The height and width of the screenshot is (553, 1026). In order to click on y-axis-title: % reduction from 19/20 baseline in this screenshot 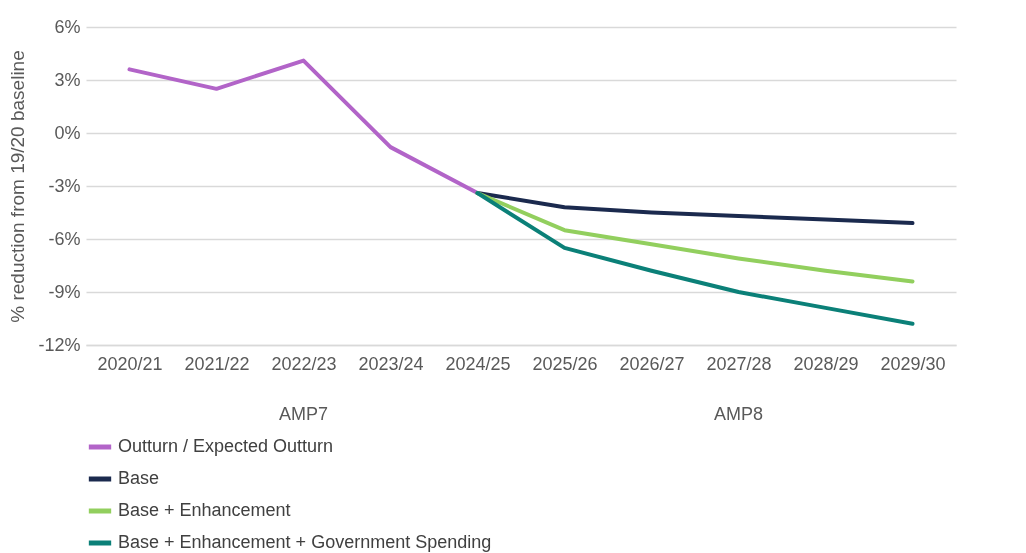, I will do `click(18, 186)`.